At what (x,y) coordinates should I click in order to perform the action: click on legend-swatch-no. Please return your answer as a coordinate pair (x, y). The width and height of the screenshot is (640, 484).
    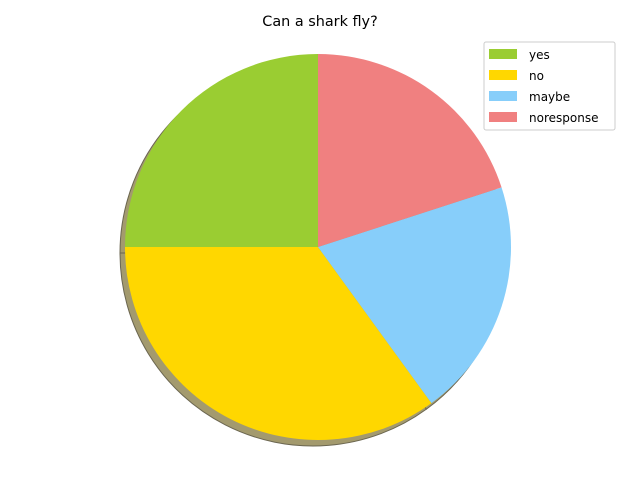
    Looking at the image, I should click on (503, 75).